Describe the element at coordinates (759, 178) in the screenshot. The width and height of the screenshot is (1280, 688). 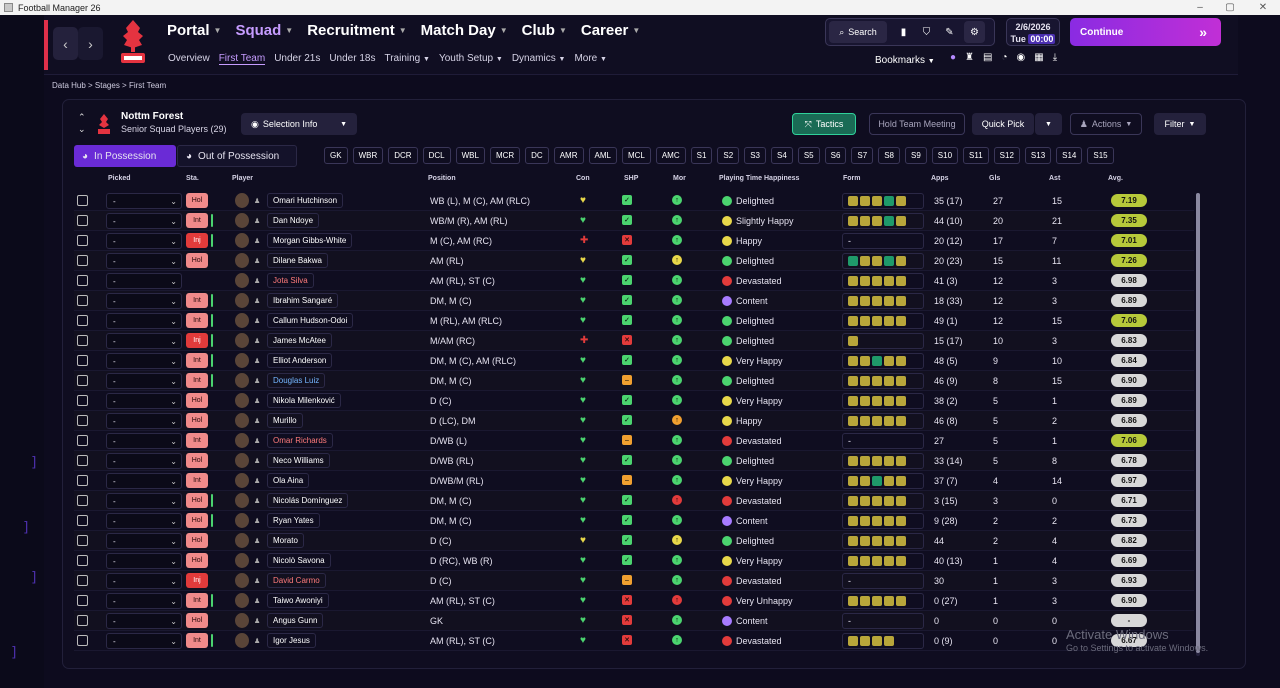
I see `col-playing-time-happiness: Playing Time Happiness` at that location.